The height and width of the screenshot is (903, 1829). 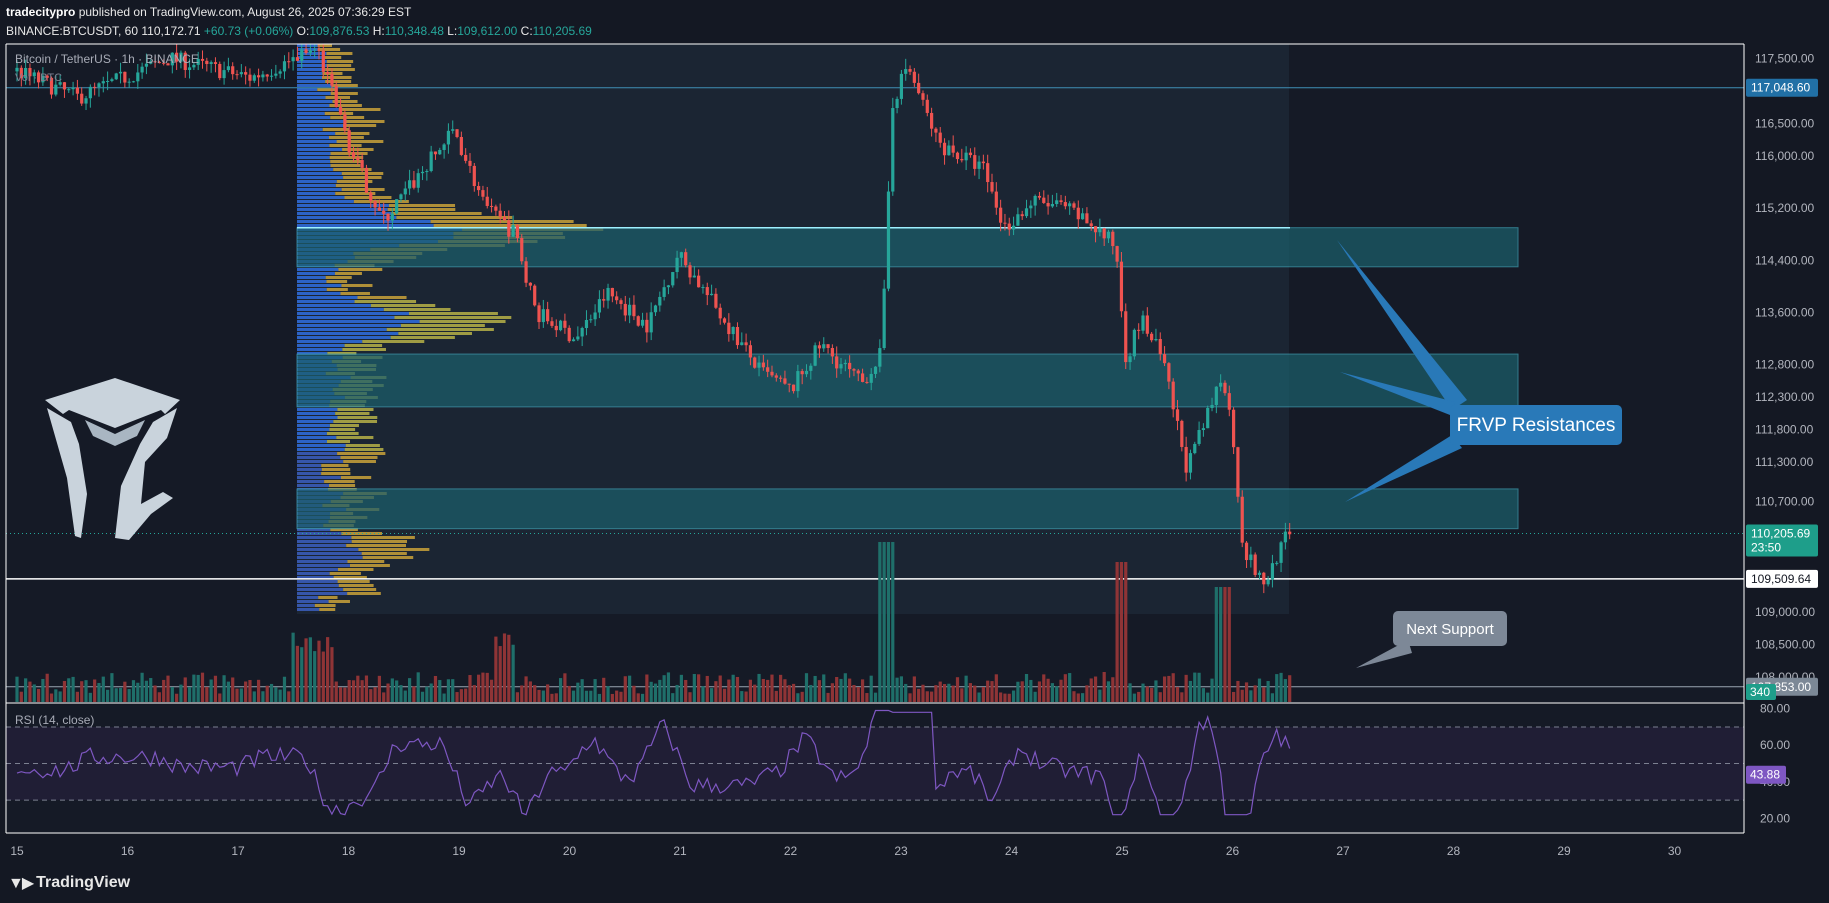 I want to click on rsi-tick-label: 80.00, so click(x=1775, y=709).